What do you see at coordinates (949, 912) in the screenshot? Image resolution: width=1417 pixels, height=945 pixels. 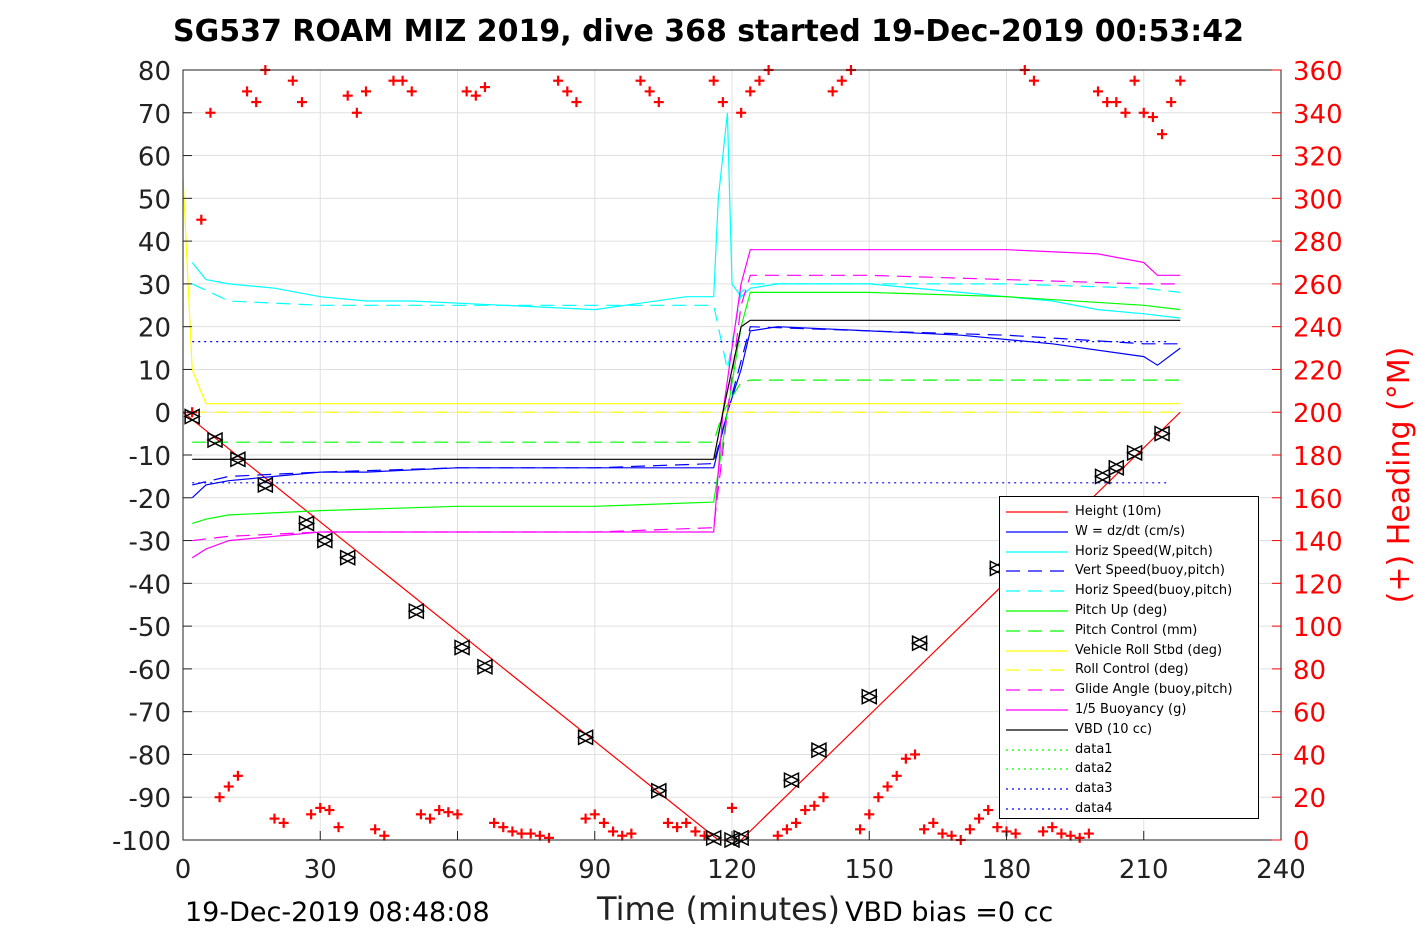 I see `vbd-bias-label: VBD bias =0 cc` at bounding box center [949, 912].